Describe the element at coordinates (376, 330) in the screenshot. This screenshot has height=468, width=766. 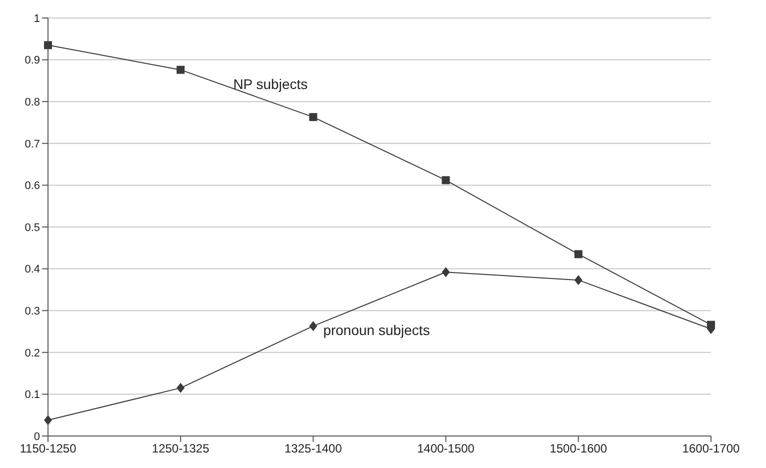
I see `series-label: pronoun subjects` at that location.